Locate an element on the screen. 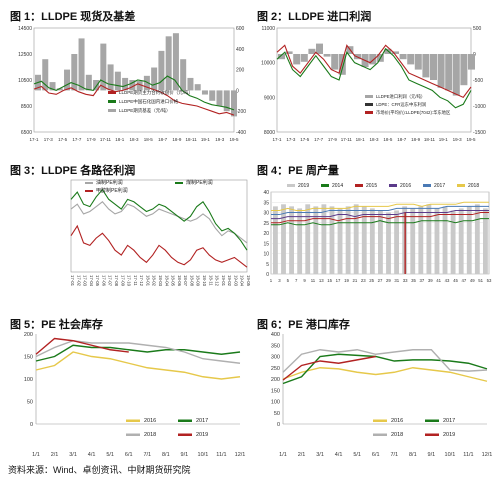 This screenshot has height=481, width=499. fig5-title: 图 5：PE 社会库存 is located at coordinates (56, 325).